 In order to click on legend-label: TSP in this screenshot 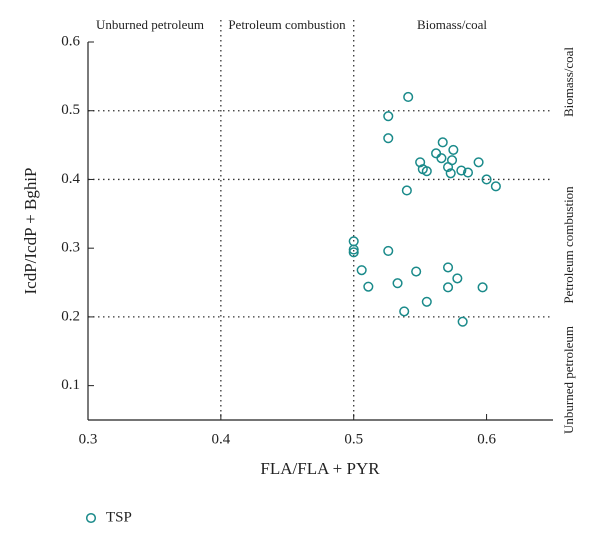, I will do `click(119, 517)`.